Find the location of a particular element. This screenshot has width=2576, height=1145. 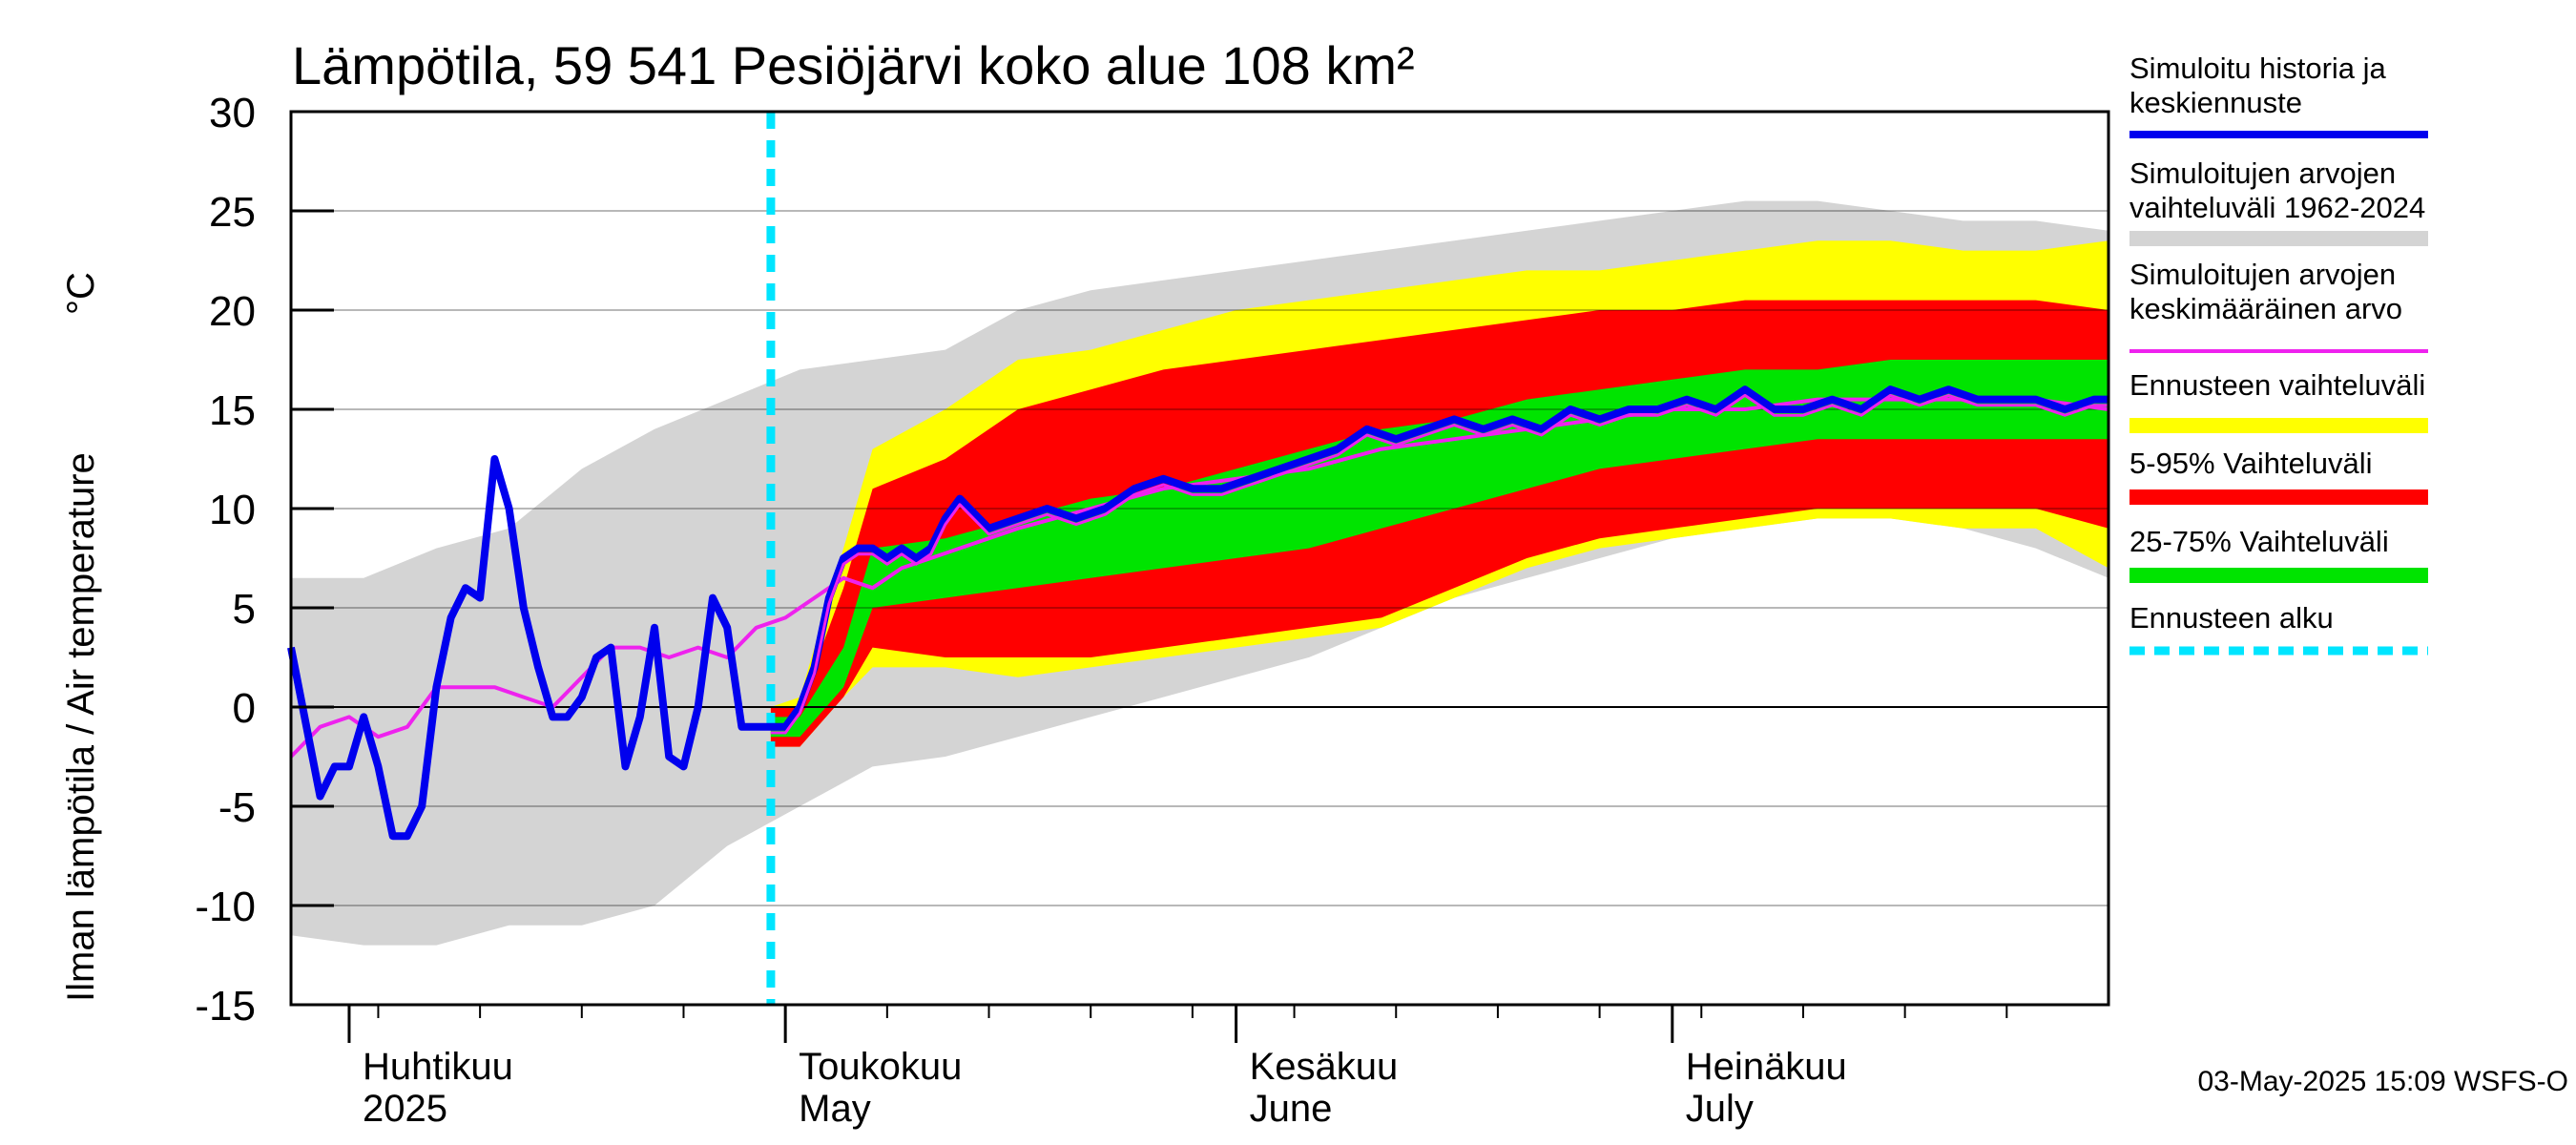

legend-label: 5-95% Vaihteluväli is located at coordinates (2250, 463).